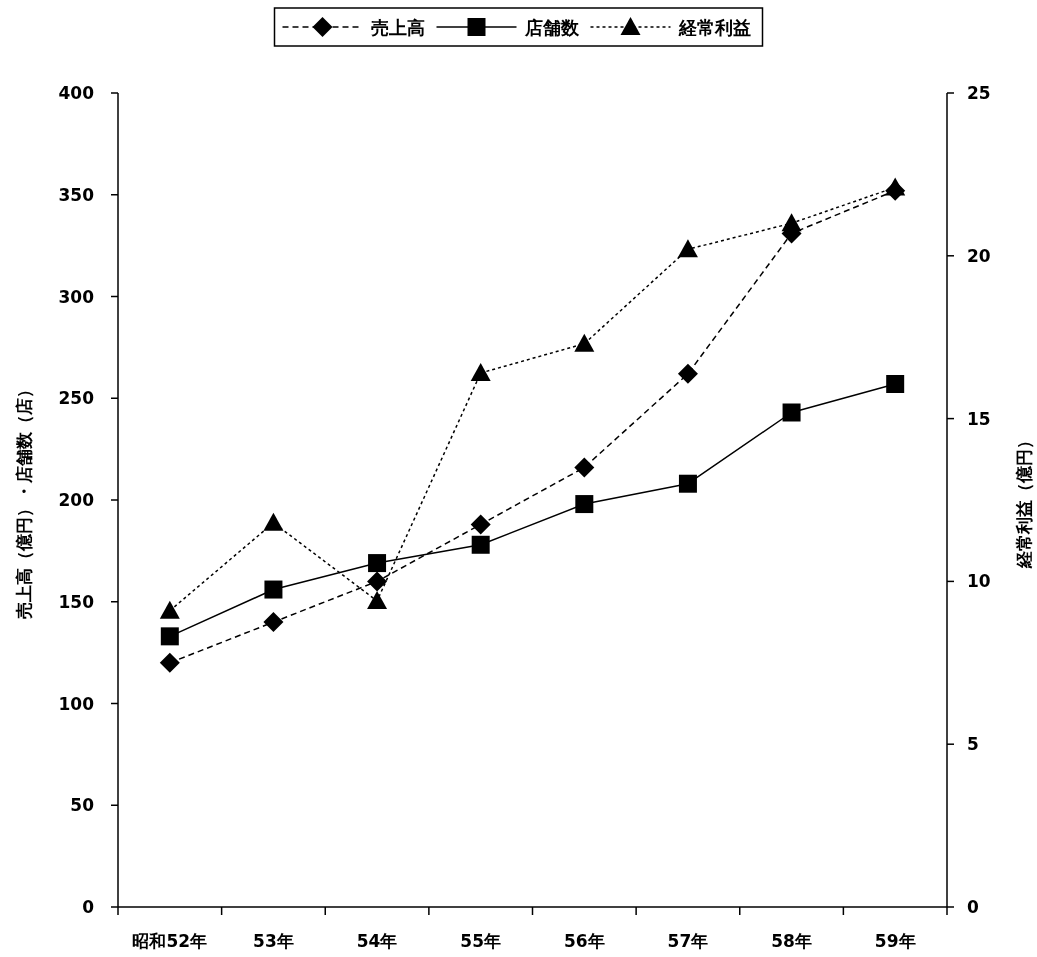  What do you see at coordinates (76, 296) in the screenshot?
I see `y-tick-label: 300` at bounding box center [76, 296].